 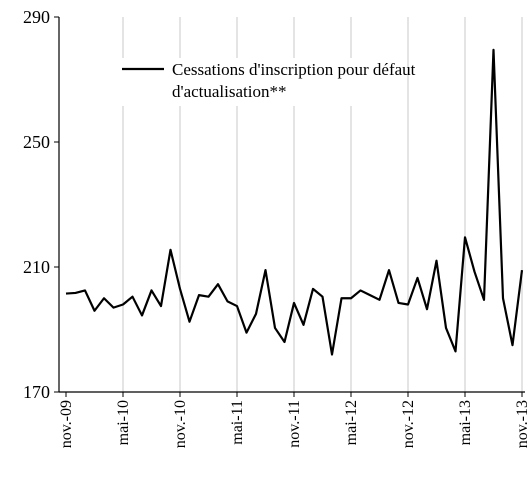 I want to click on x-tick-label: nov.-13, so click(x=522, y=424).